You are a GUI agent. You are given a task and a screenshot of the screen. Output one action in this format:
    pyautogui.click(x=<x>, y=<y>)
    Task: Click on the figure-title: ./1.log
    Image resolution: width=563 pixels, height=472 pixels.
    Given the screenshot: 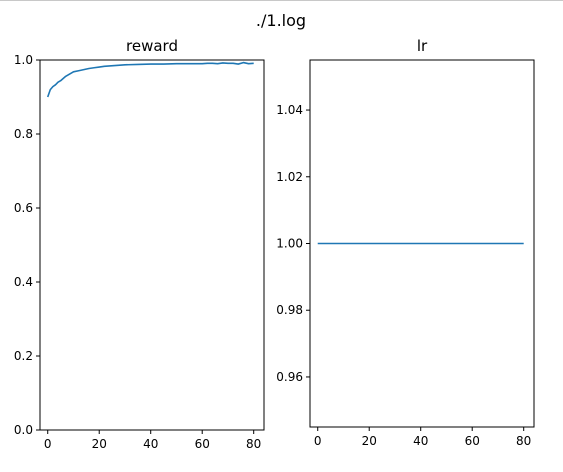 What is the action you would take?
    pyautogui.click(x=281, y=20)
    